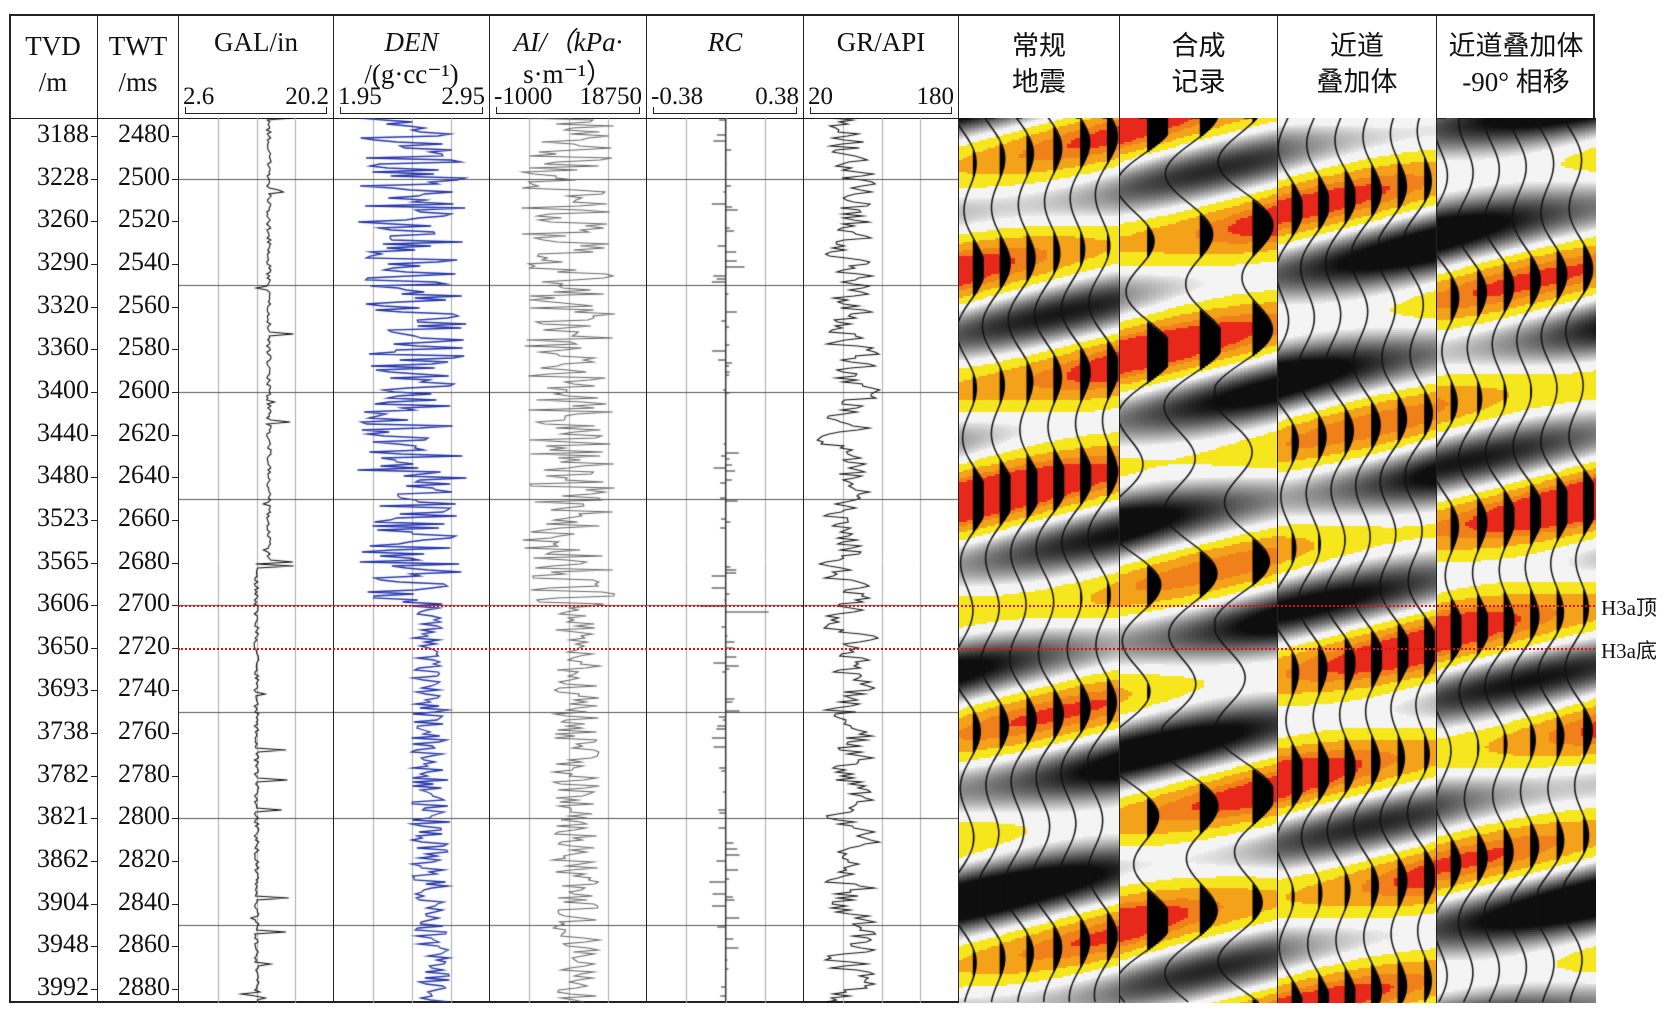 The height and width of the screenshot is (1010, 1674). What do you see at coordinates (63, 944) in the screenshot?
I see `tvd-tick-label: 3948` at bounding box center [63, 944].